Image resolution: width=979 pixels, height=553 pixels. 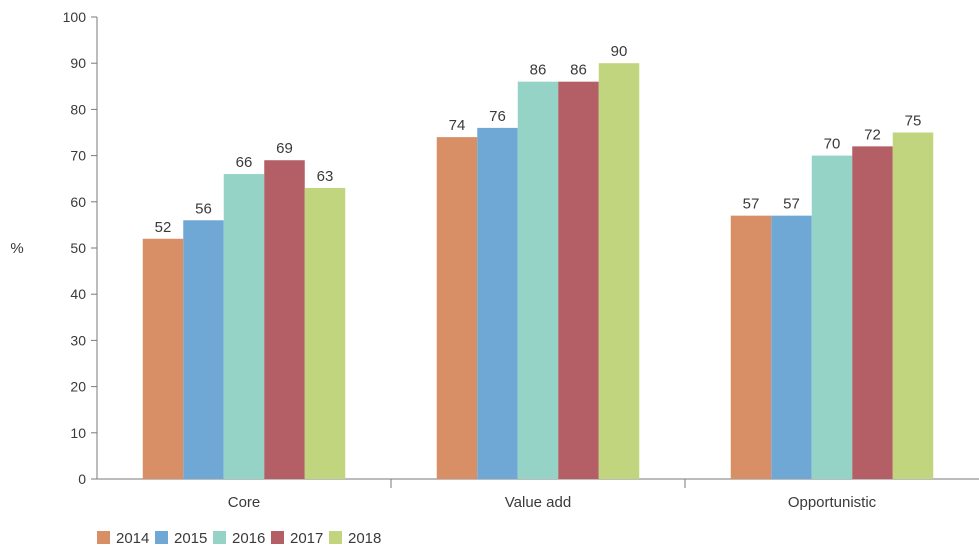 I want to click on y-tick-label: 20, so click(x=78, y=387).